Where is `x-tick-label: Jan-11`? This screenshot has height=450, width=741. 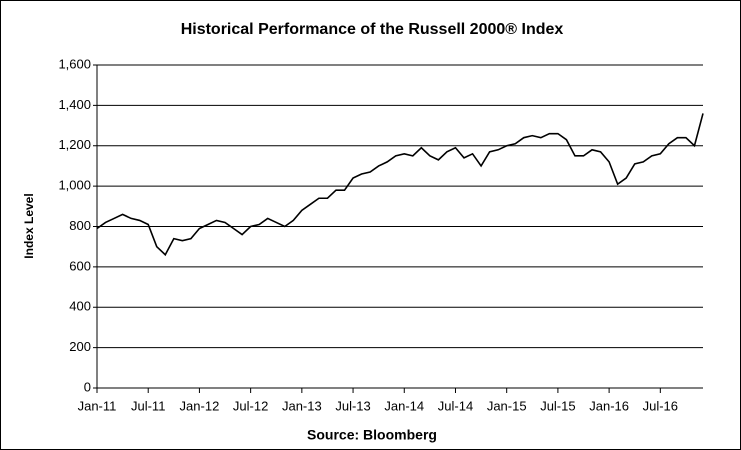
x-tick-label: Jan-11 is located at coordinates (97, 405).